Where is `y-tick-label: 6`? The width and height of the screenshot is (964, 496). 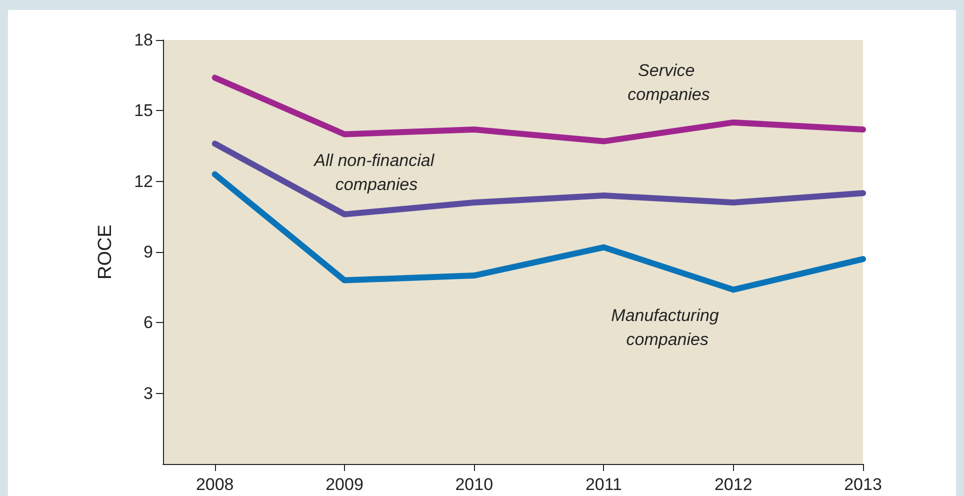 y-tick-label: 6 is located at coordinates (148, 322).